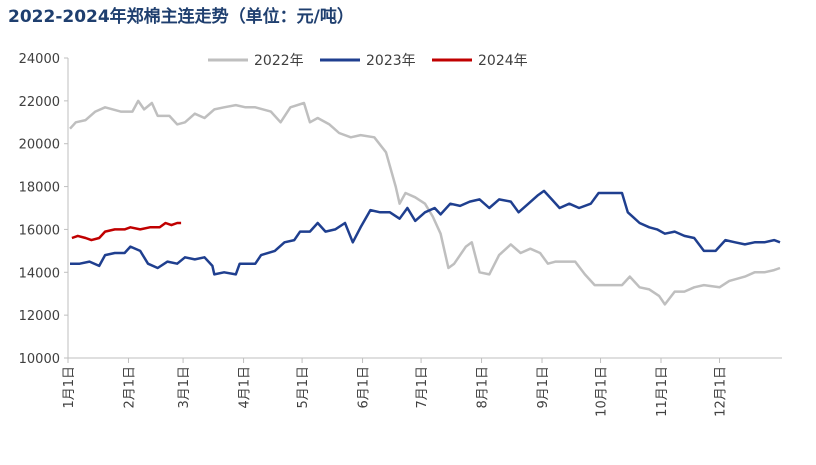 This screenshot has width=816, height=465. I want to click on y-tick-label: 20000, so click(39, 145).